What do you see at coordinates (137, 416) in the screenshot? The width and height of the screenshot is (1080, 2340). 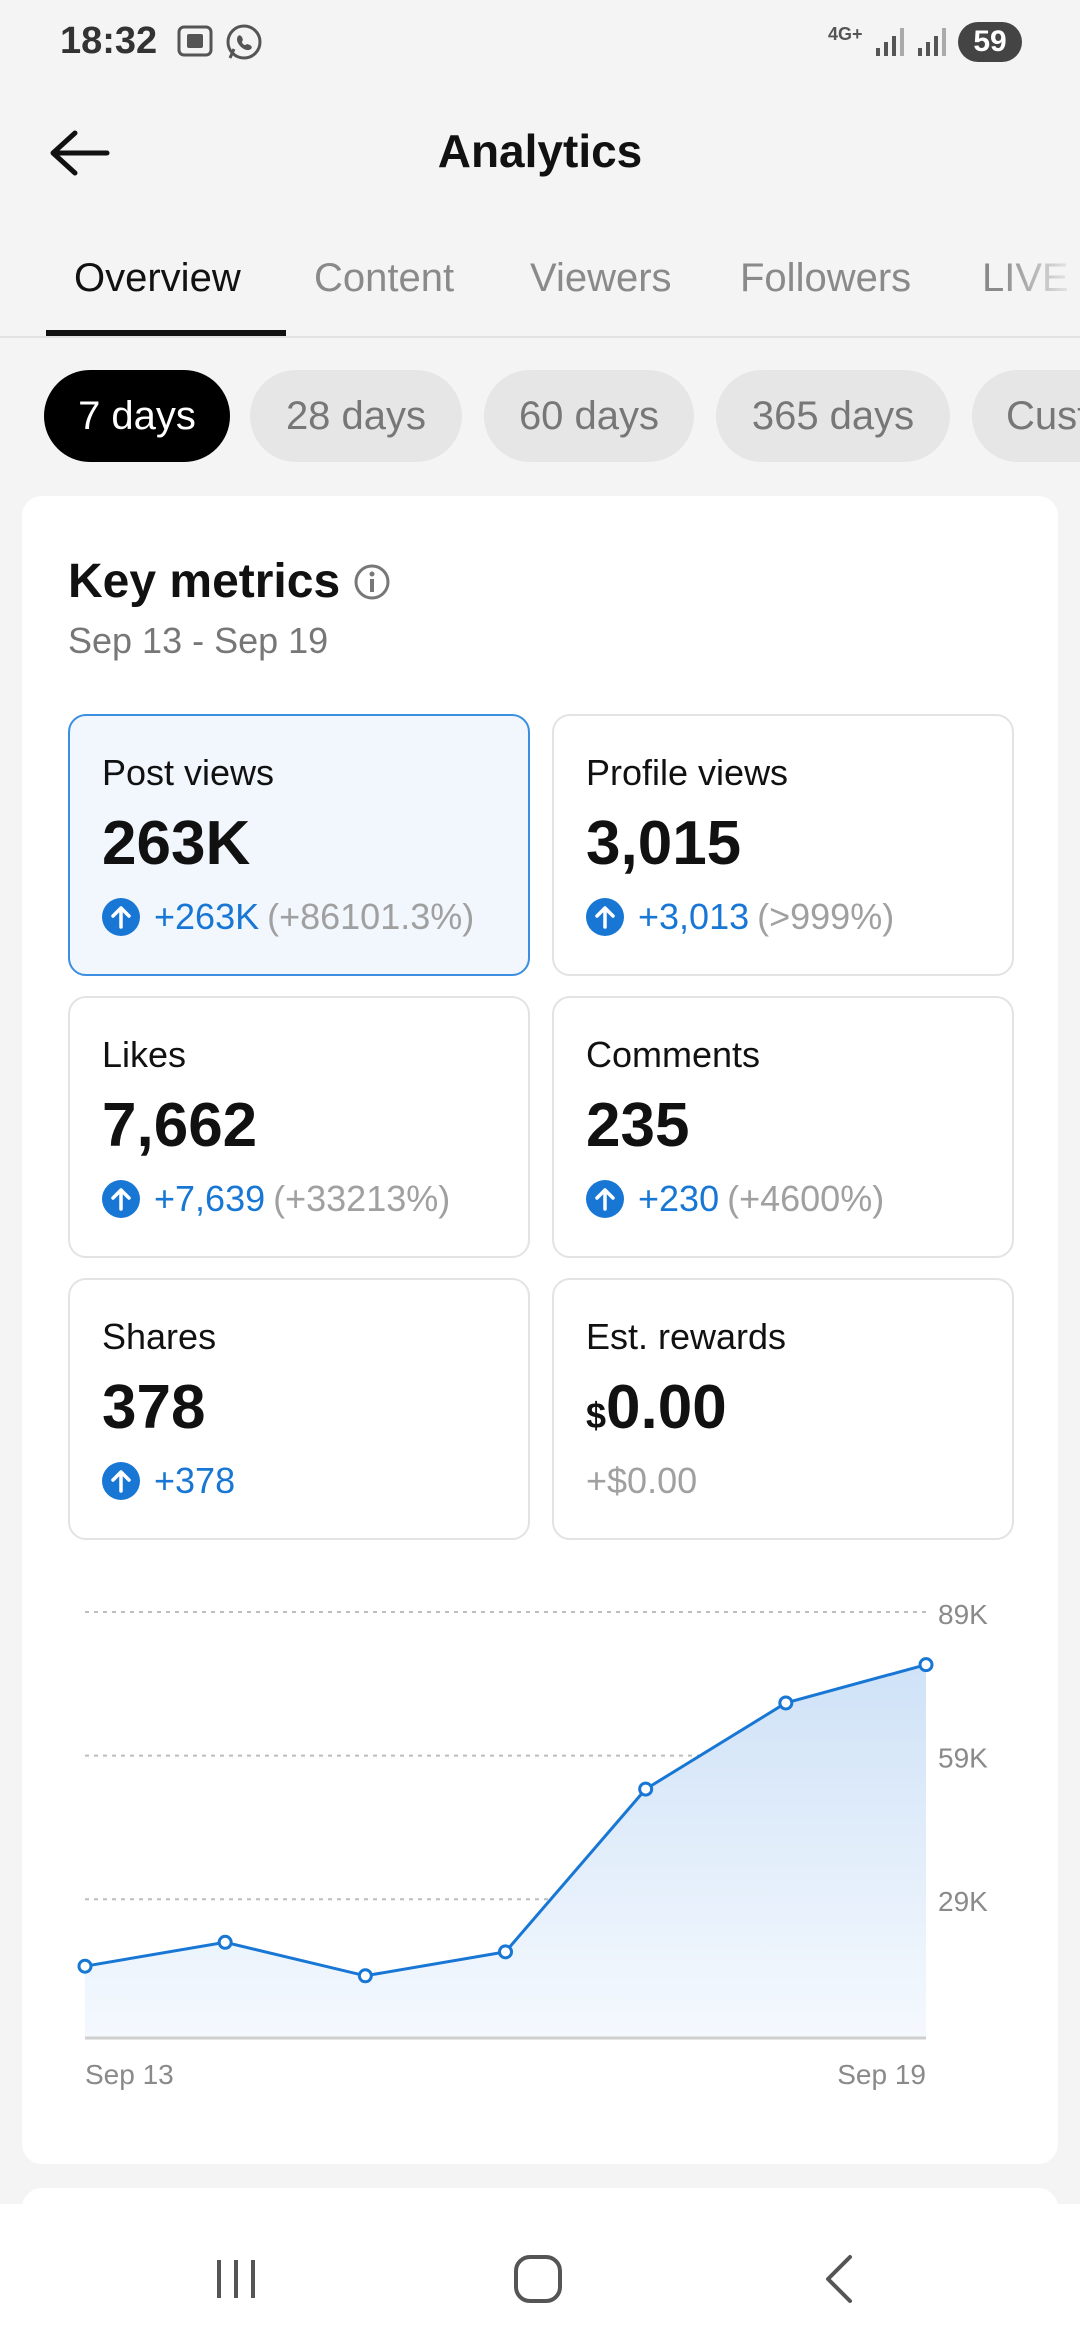 I see `chip-7-days: 7 days` at bounding box center [137, 416].